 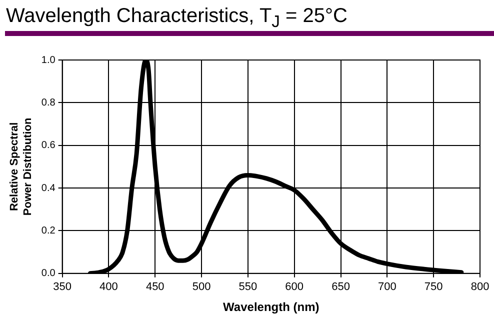 What do you see at coordinates (48, 188) in the screenshot?
I see `y-tick-label: 0.4` at bounding box center [48, 188].